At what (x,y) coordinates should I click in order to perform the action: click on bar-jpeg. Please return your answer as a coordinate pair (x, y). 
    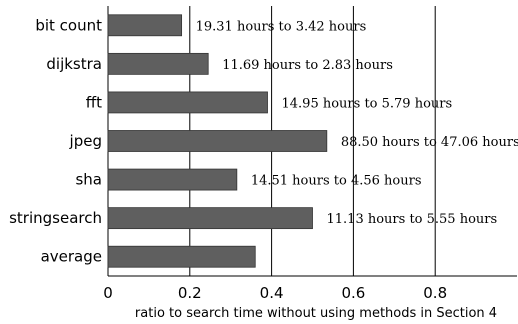
    Looking at the image, I should click on (217, 141).